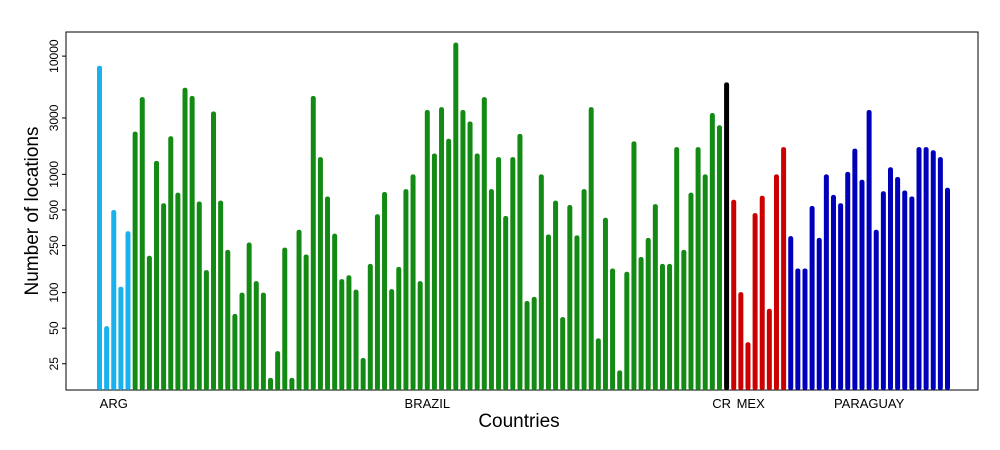  Describe the element at coordinates (114, 403) in the screenshot. I see `group-label-arg: ARG` at that location.